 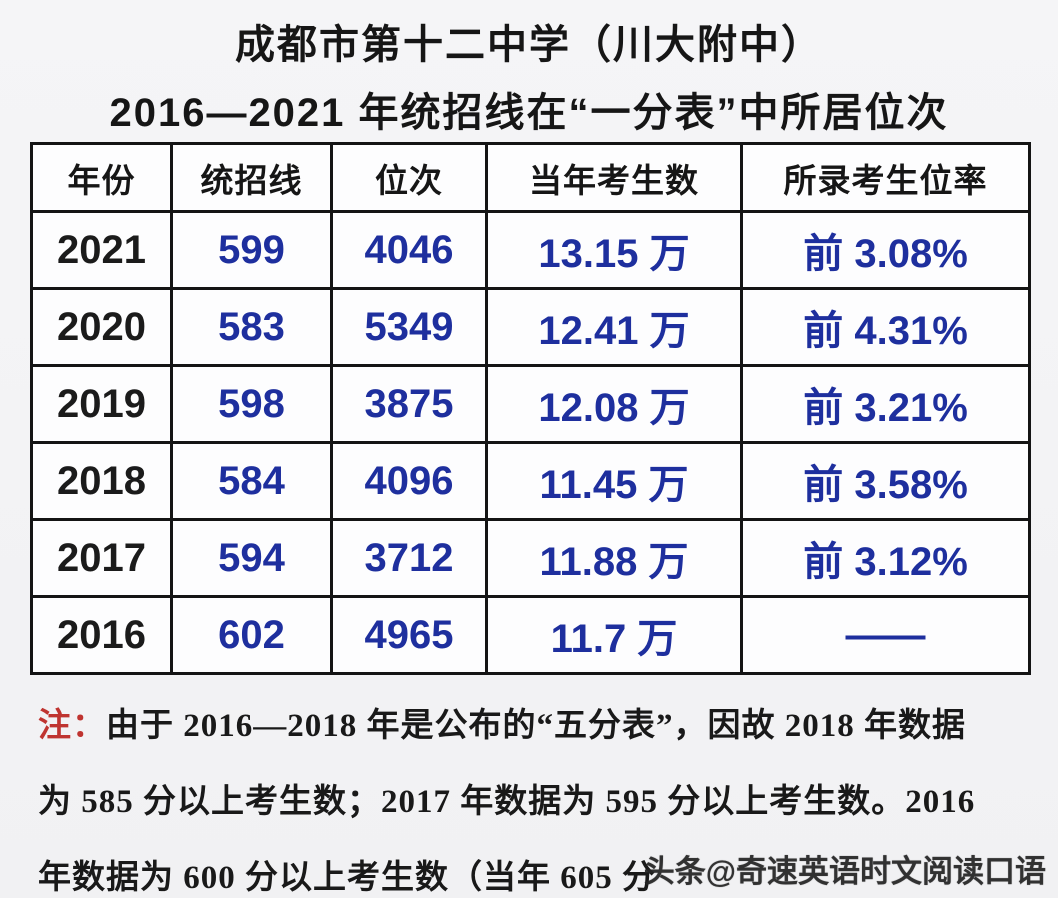 I want to click on page-title: 成都市第十二中学（川大附中）, so click(x=529, y=45).